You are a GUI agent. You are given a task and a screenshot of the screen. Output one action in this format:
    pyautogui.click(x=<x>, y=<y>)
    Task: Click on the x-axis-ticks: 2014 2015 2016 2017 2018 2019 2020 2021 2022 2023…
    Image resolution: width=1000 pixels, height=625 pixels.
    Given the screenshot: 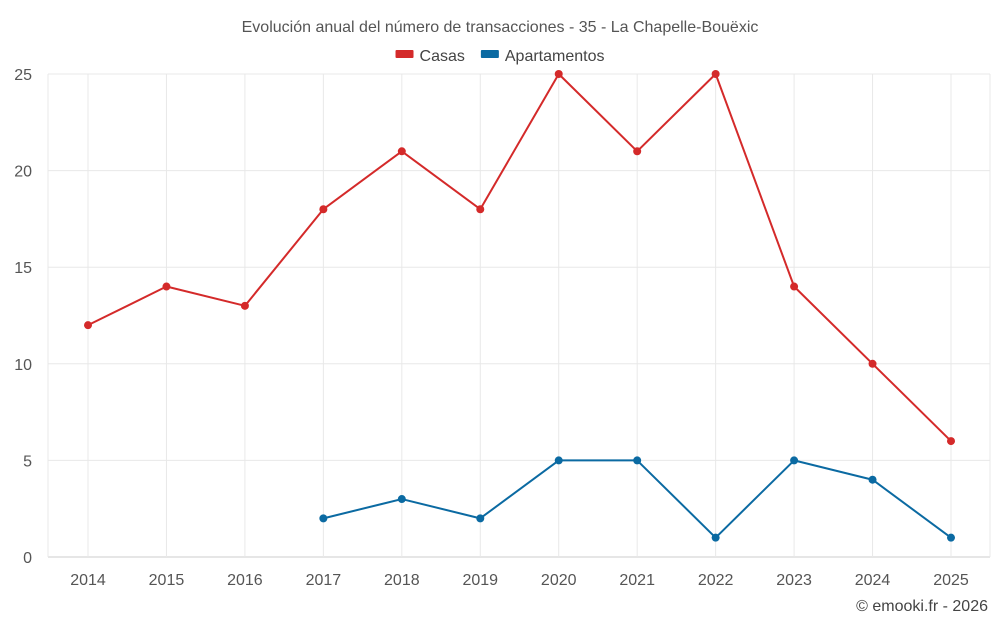 What is the action you would take?
    pyautogui.click(x=519, y=580)
    